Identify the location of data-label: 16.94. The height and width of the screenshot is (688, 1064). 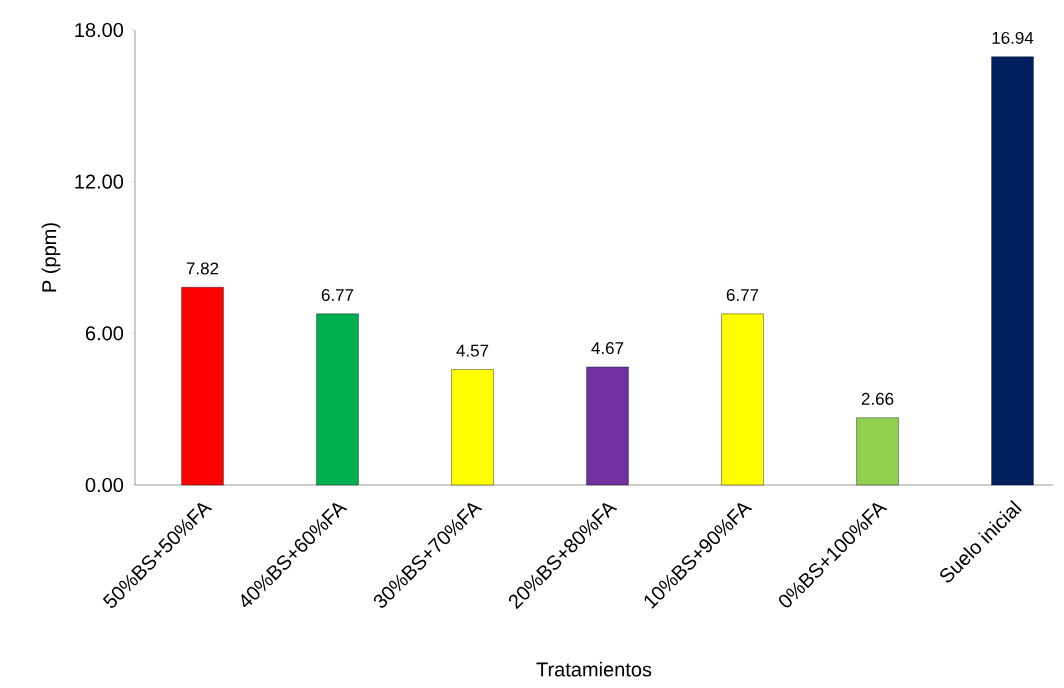
(1013, 37).